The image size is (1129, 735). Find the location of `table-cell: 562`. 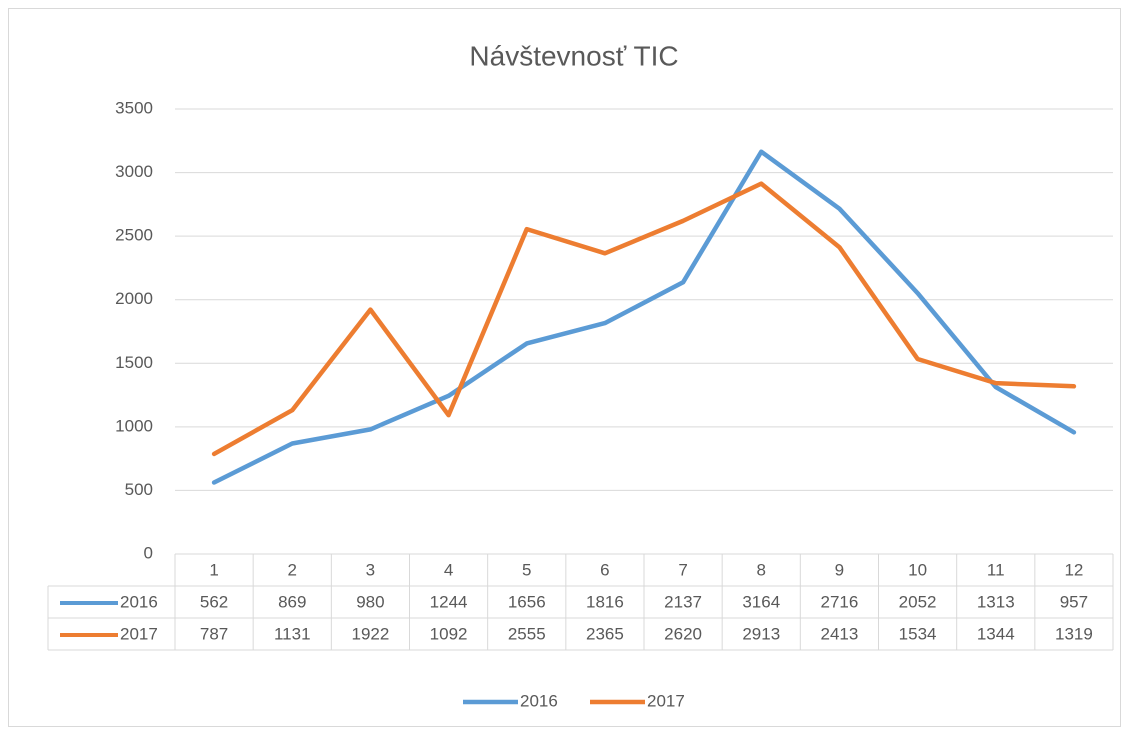

table-cell: 562 is located at coordinates (214, 601).